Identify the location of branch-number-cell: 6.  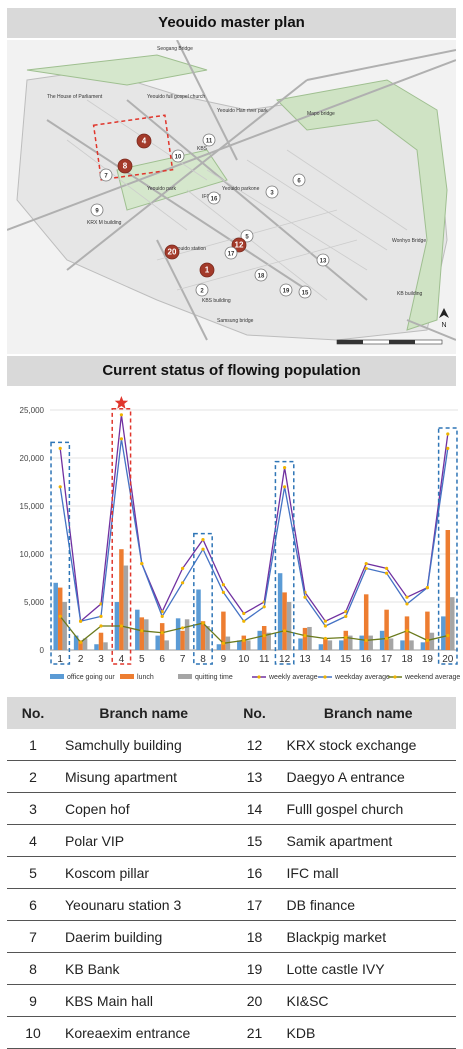
(33, 904).